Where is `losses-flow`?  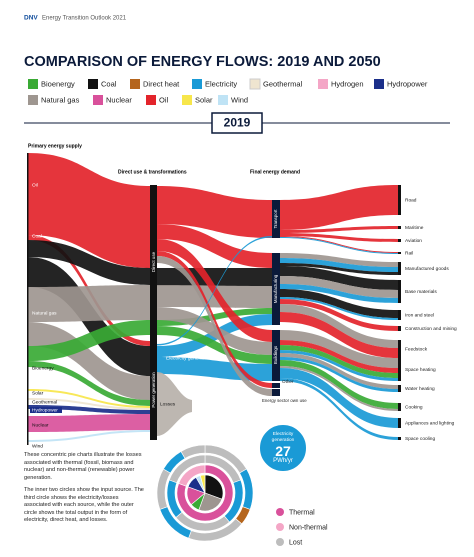
losses-flow is located at coordinates (174, 404).